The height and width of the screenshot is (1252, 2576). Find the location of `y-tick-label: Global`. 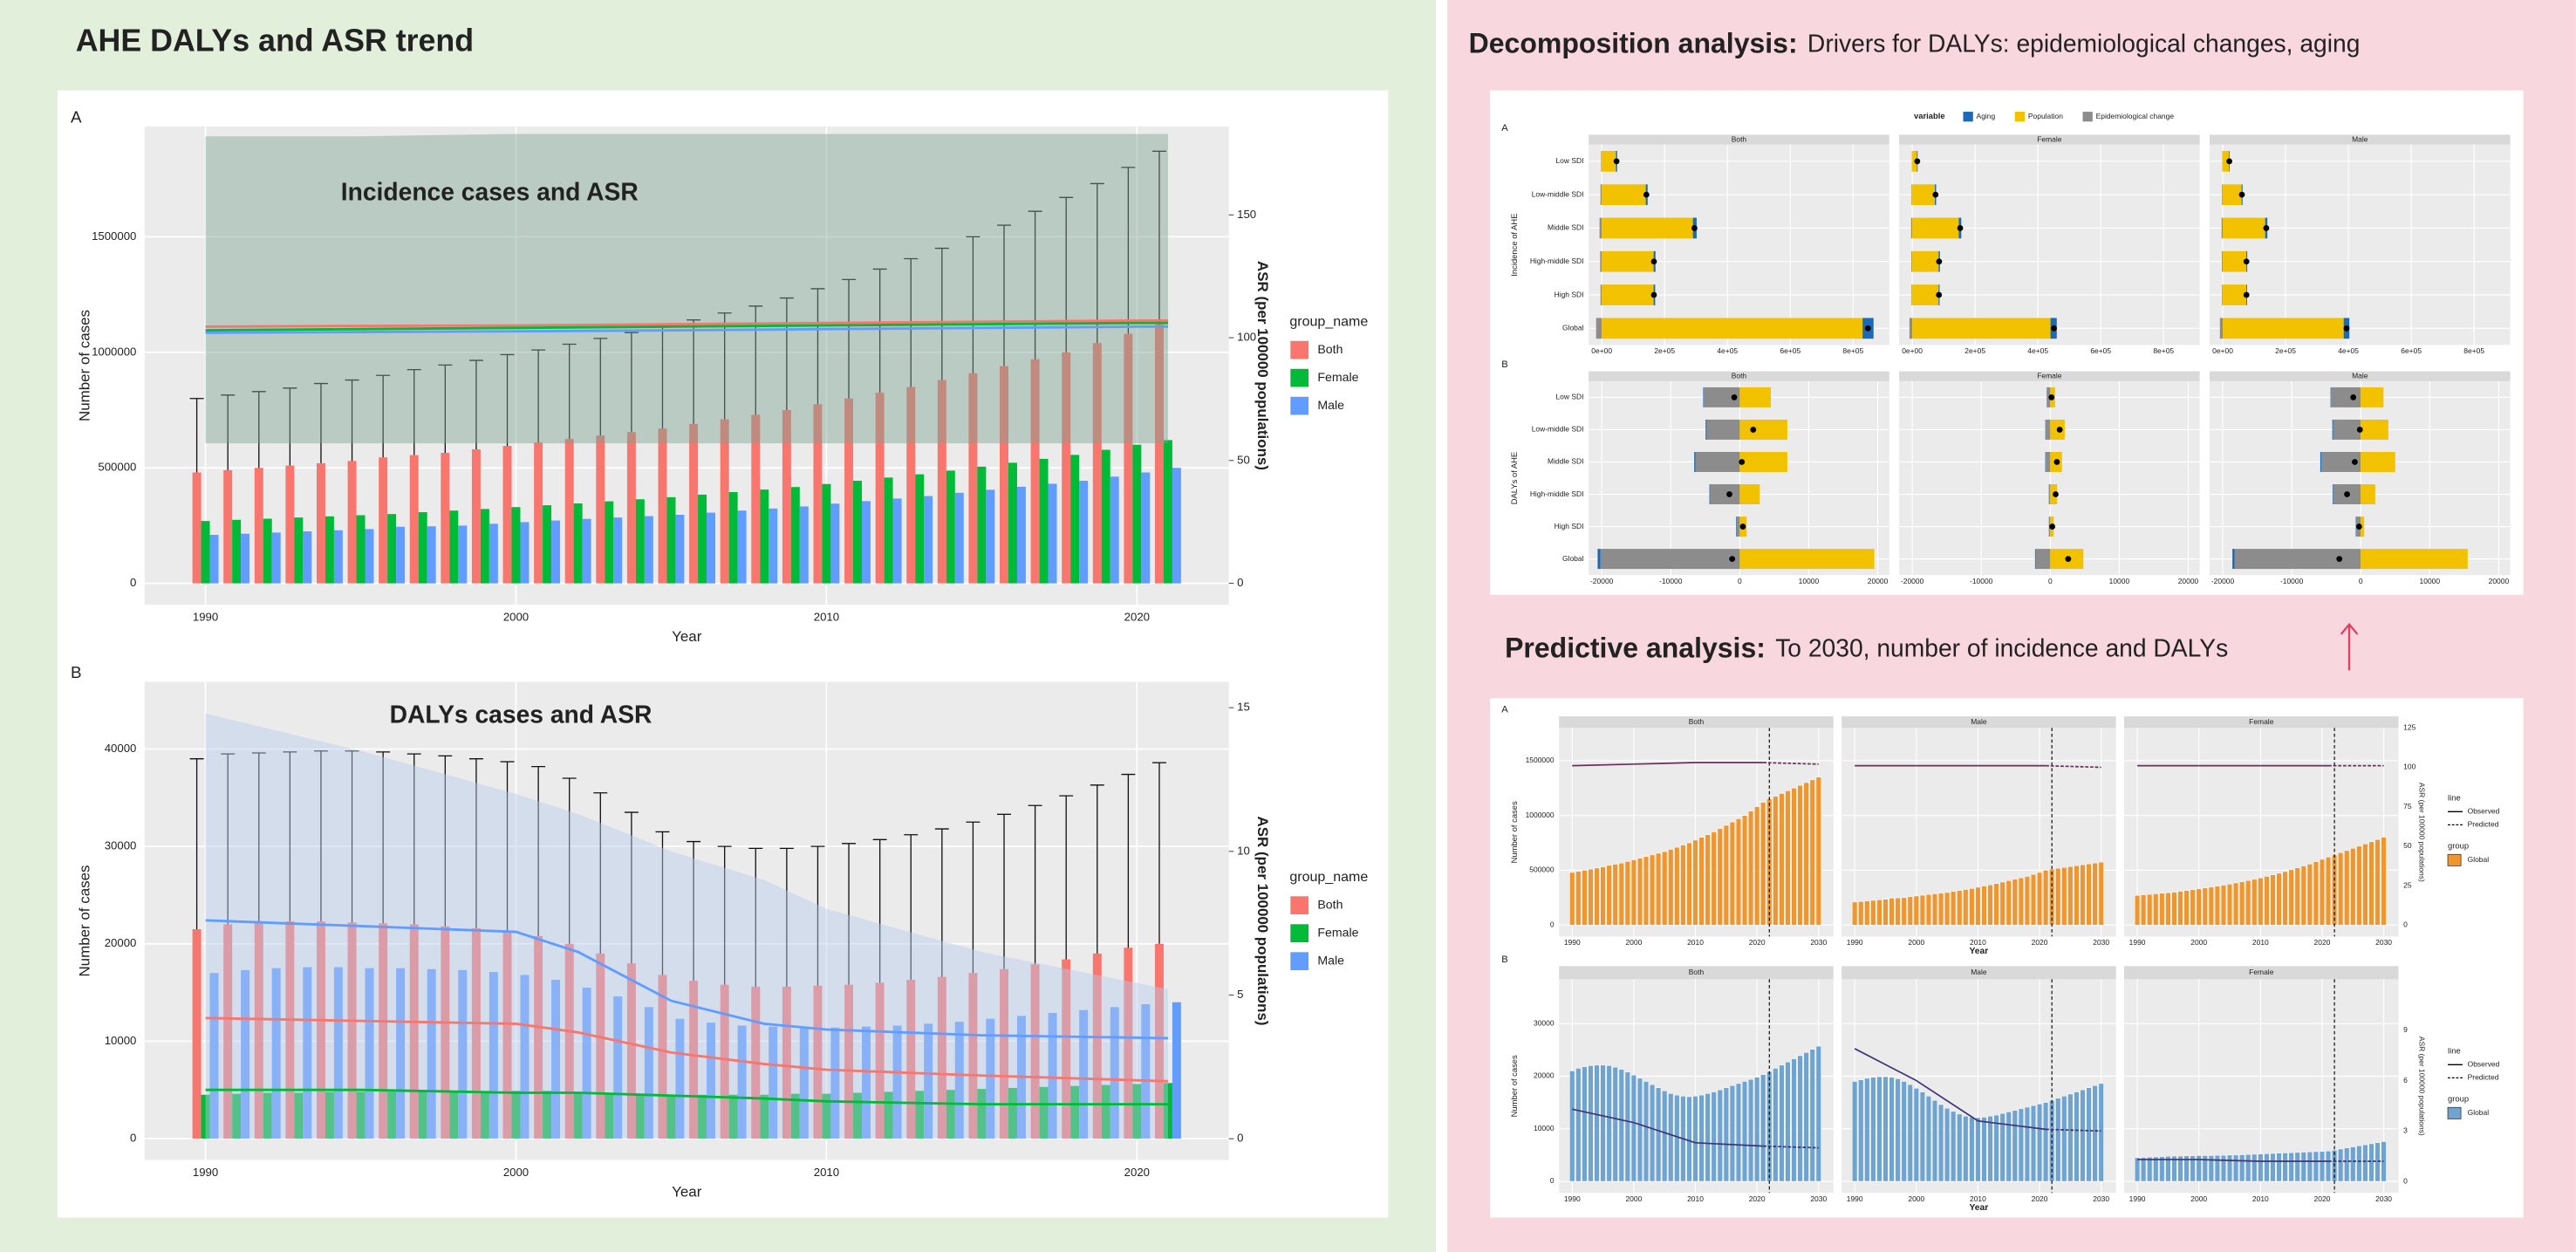

y-tick-label: Global is located at coordinates (1573, 558).